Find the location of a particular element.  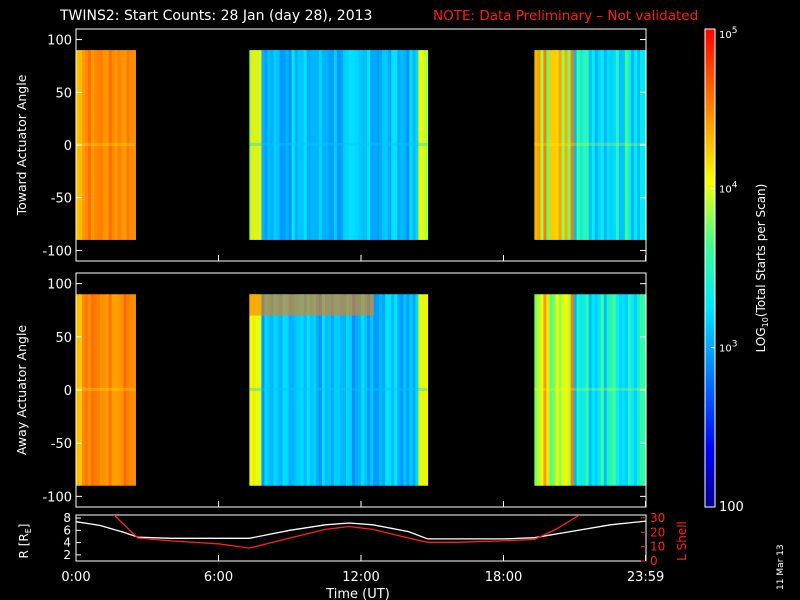

radius-axis-label: R [RE] is located at coordinates (25, 541).